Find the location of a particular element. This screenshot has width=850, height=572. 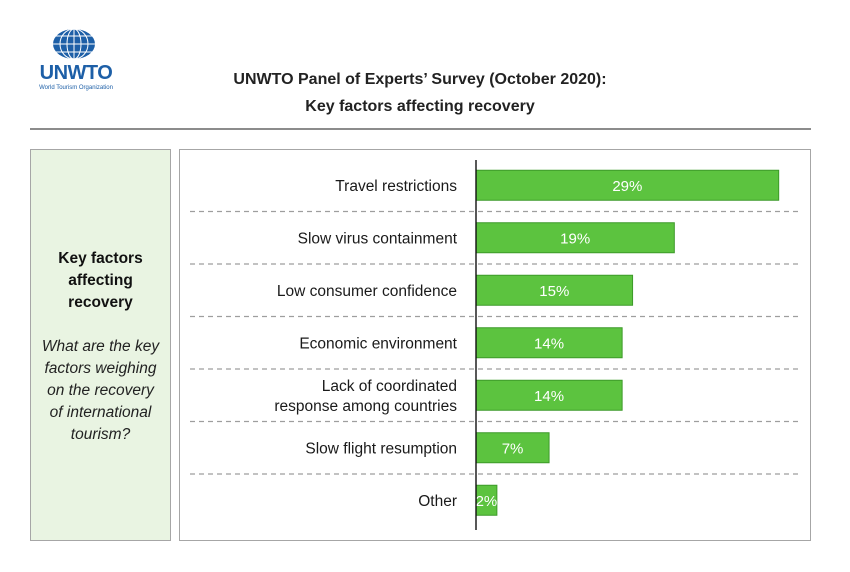

header-divider is located at coordinates (420, 129).